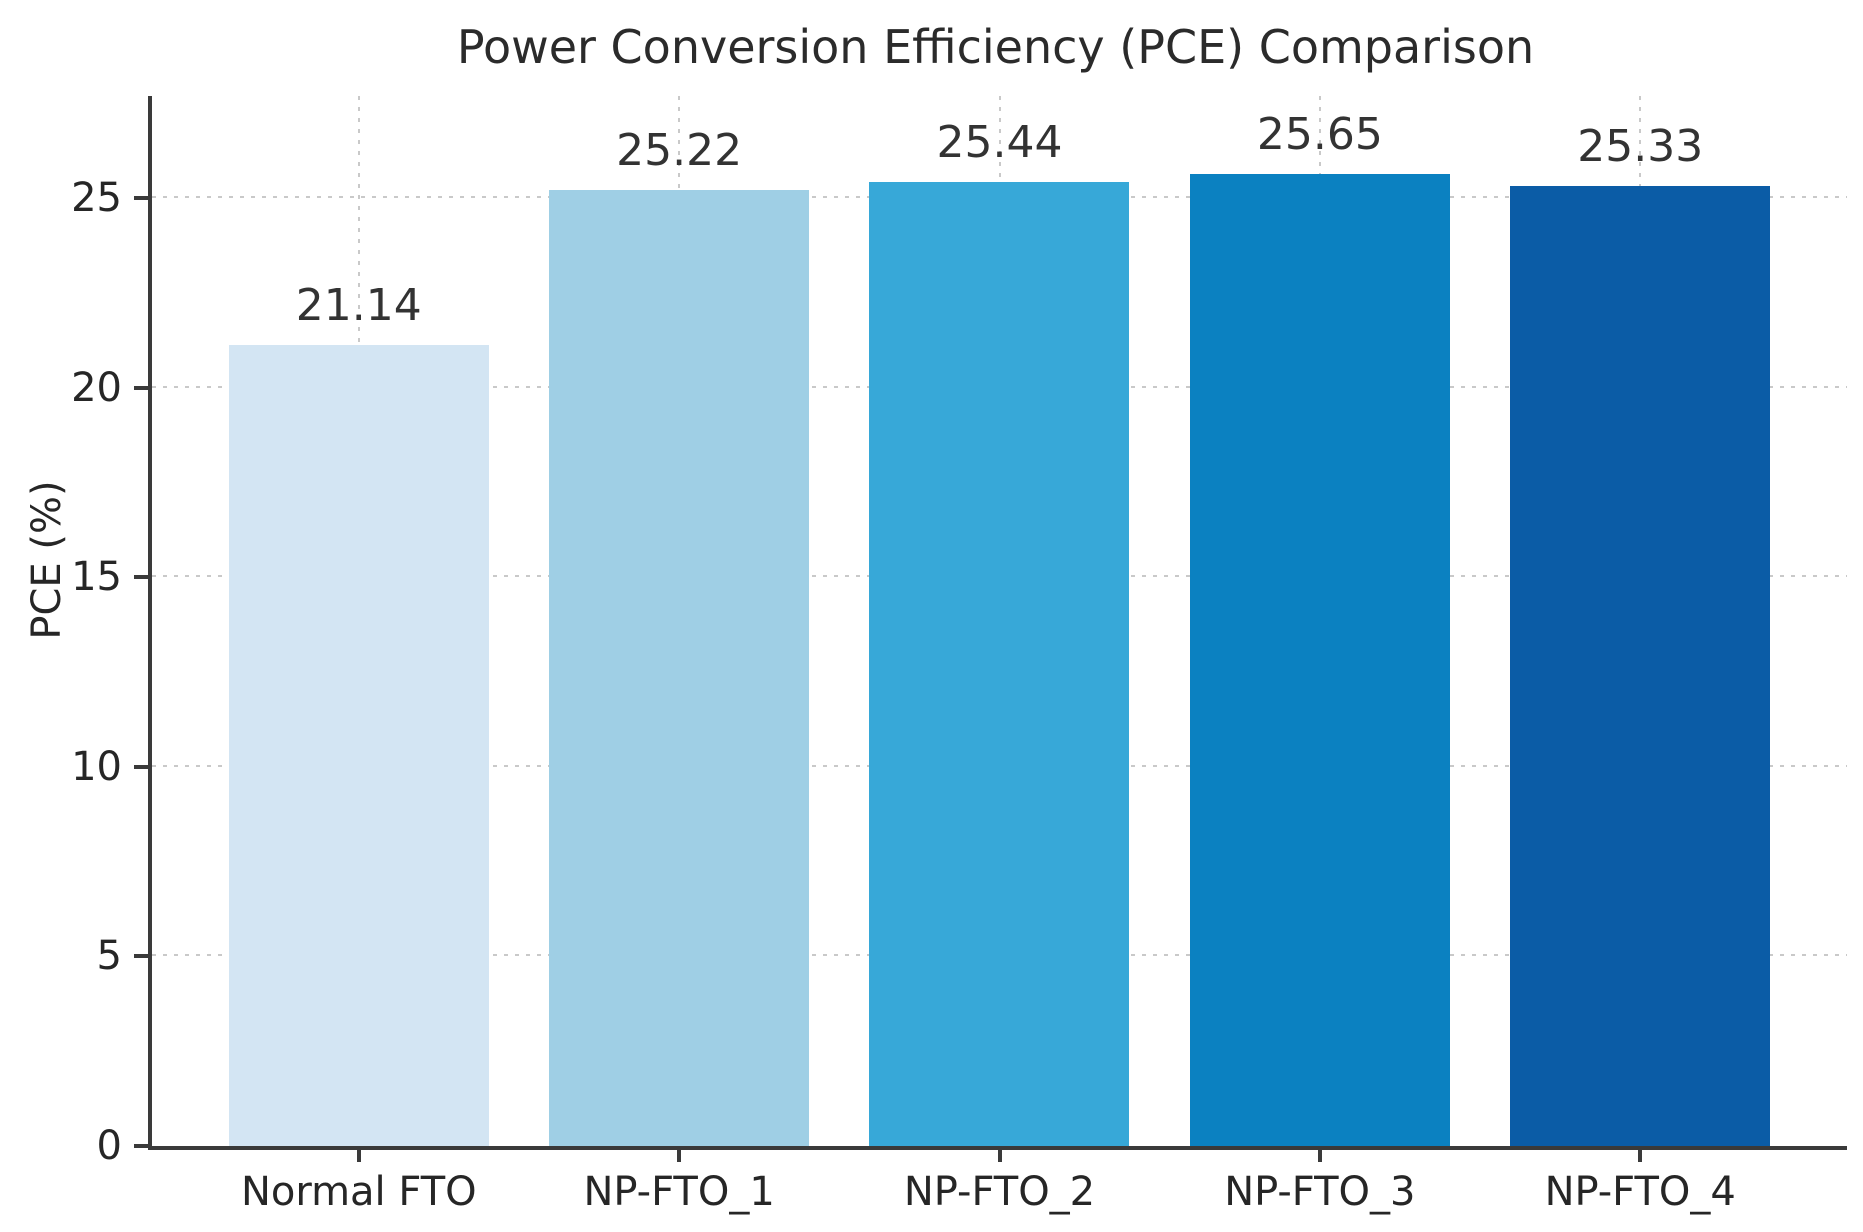 The height and width of the screenshot is (1232, 1863). Describe the element at coordinates (1320, 1192) in the screenshot. I see `x-tick-label: NP-FTO_3` at that location.